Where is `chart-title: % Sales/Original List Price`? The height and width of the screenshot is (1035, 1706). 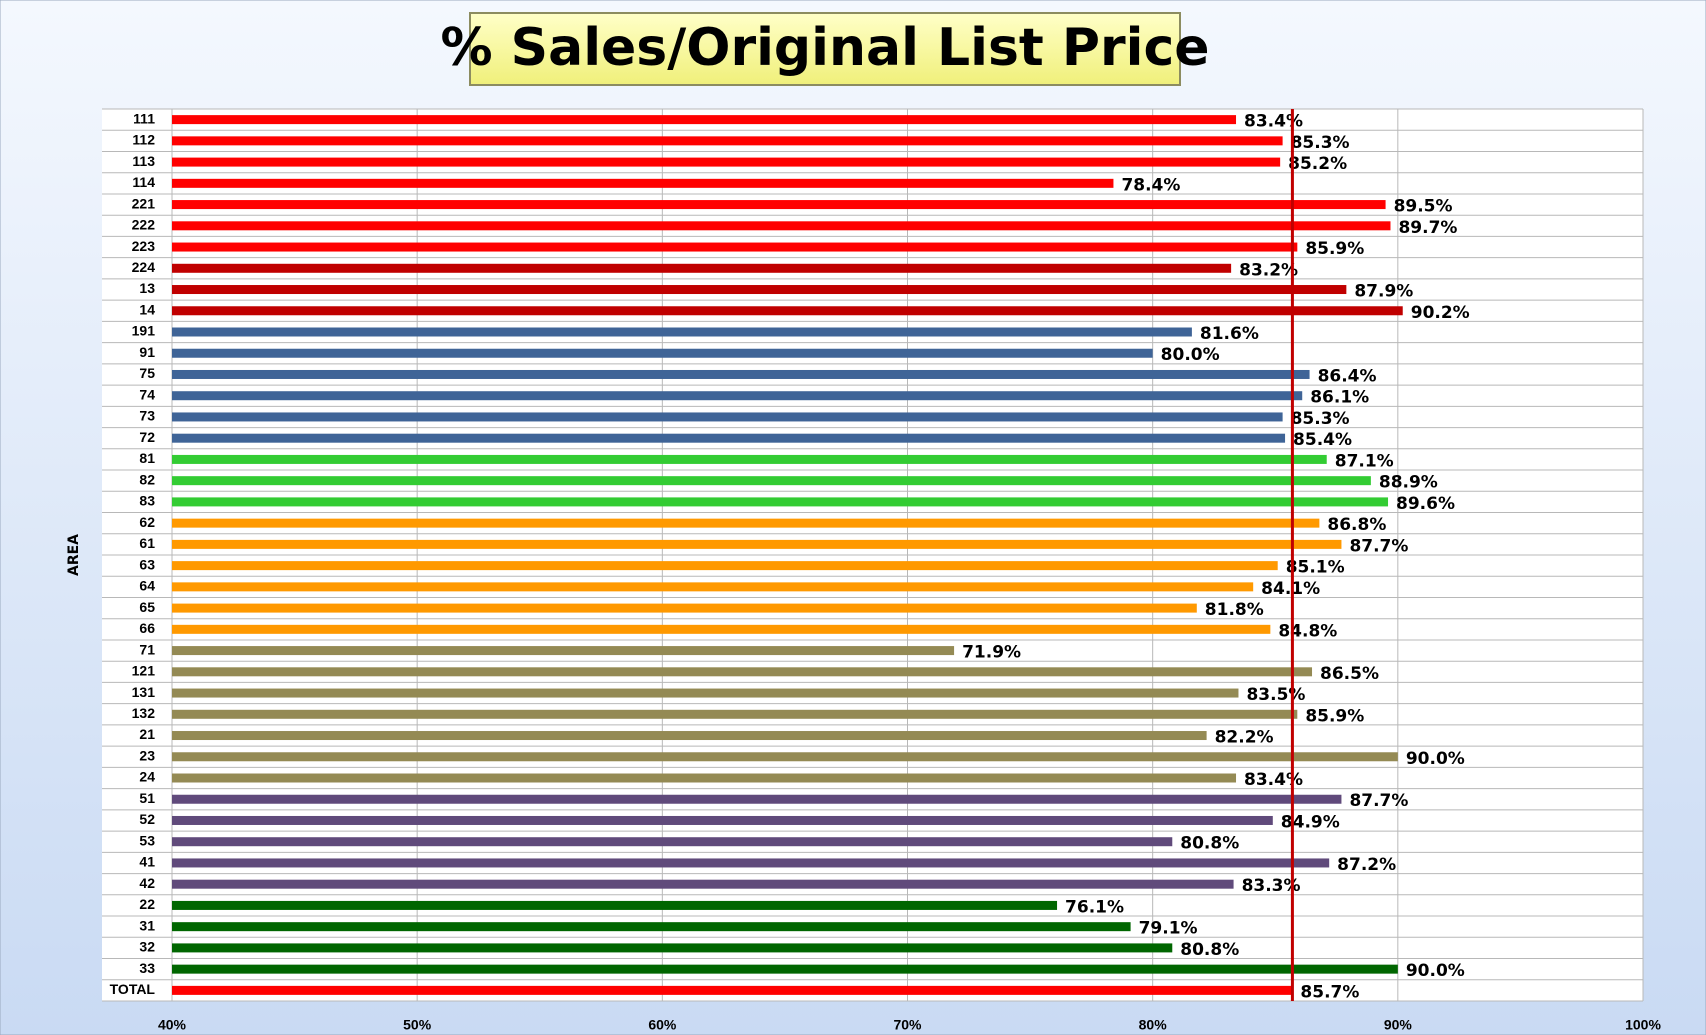 chart-title: % Sales/Original List Price is located at coordinates (824, 48).